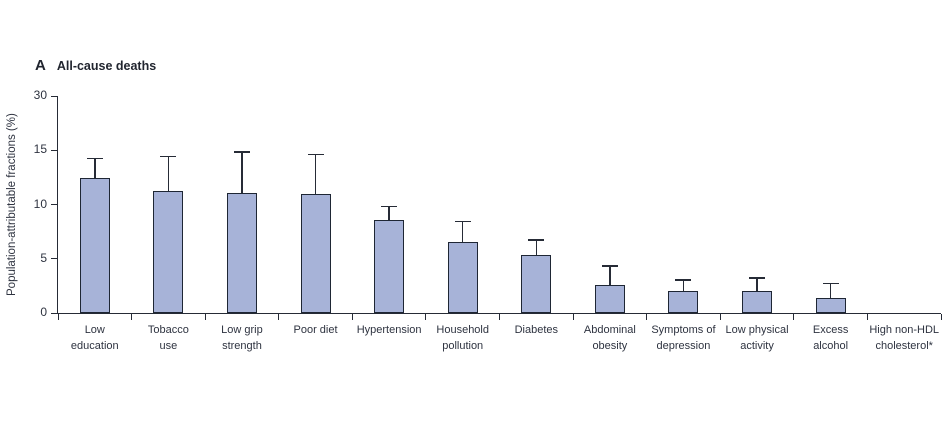 The height and width of the screenshot is (448, 943). What do you see at coordinates (830, 338) in the screenshot?
I see `category-label: Excess alcohol` at bounding box center [830, 338].